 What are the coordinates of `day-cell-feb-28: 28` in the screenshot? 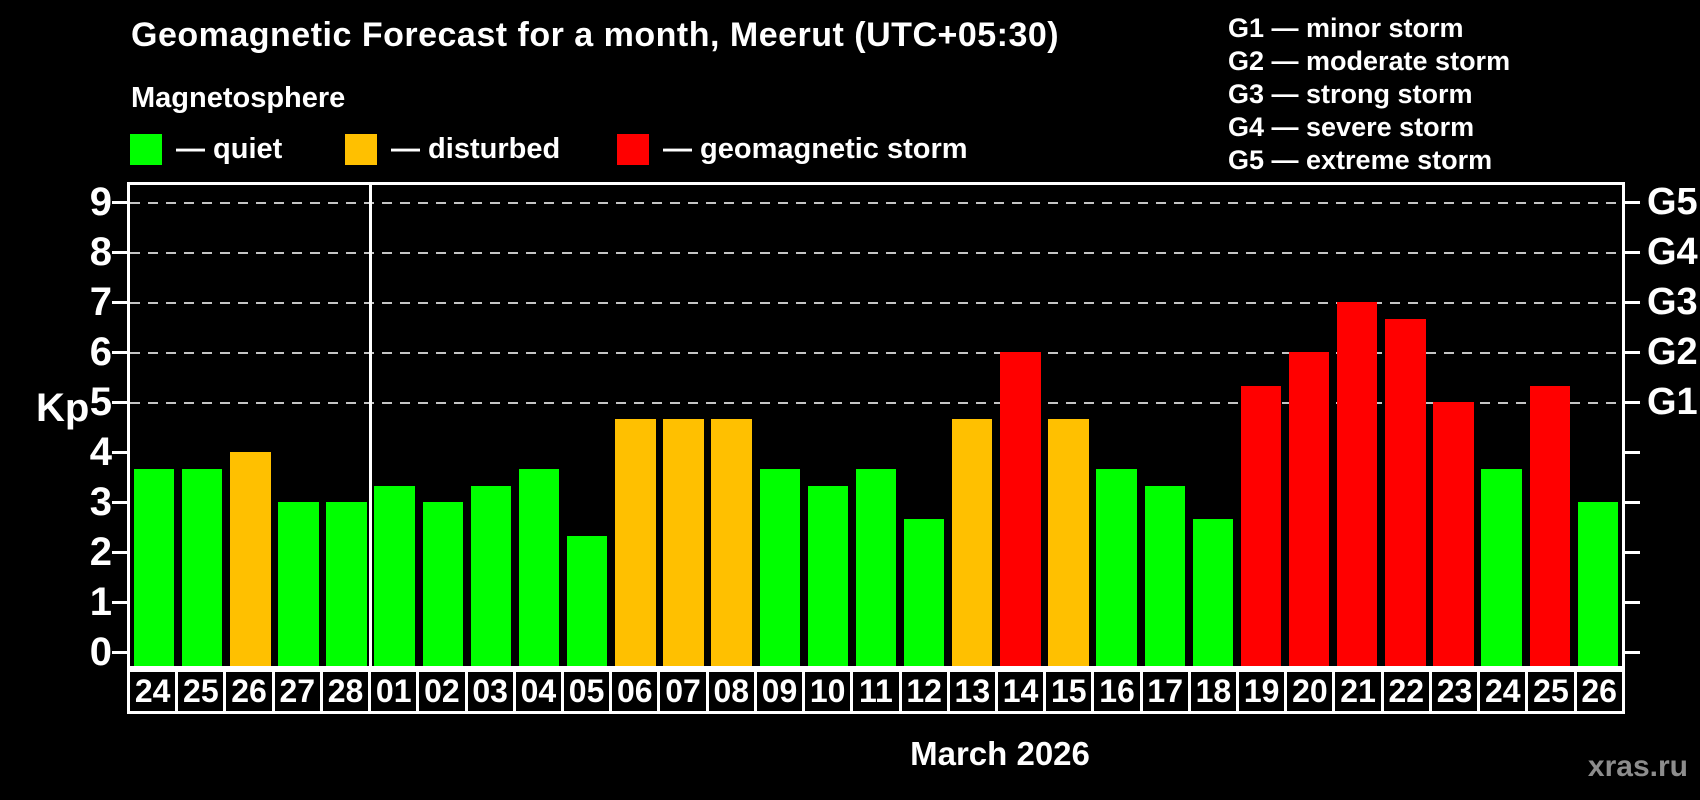 It's located at (345, 691).